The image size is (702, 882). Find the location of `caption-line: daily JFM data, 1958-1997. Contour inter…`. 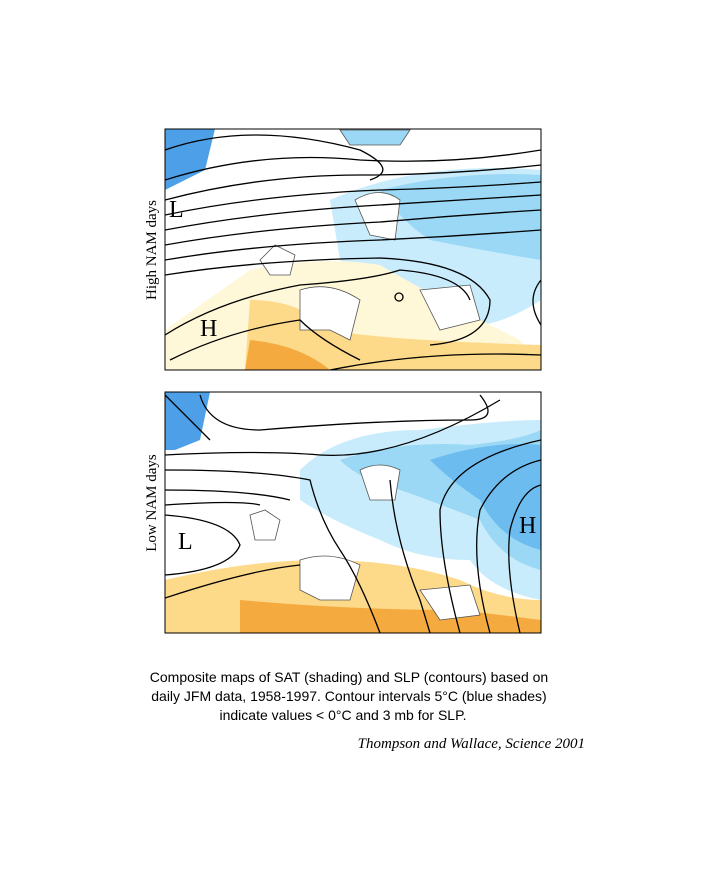

caption-line: daily JFM data, 1958-1997. Contour inter… is located at coordinates (348, 696).